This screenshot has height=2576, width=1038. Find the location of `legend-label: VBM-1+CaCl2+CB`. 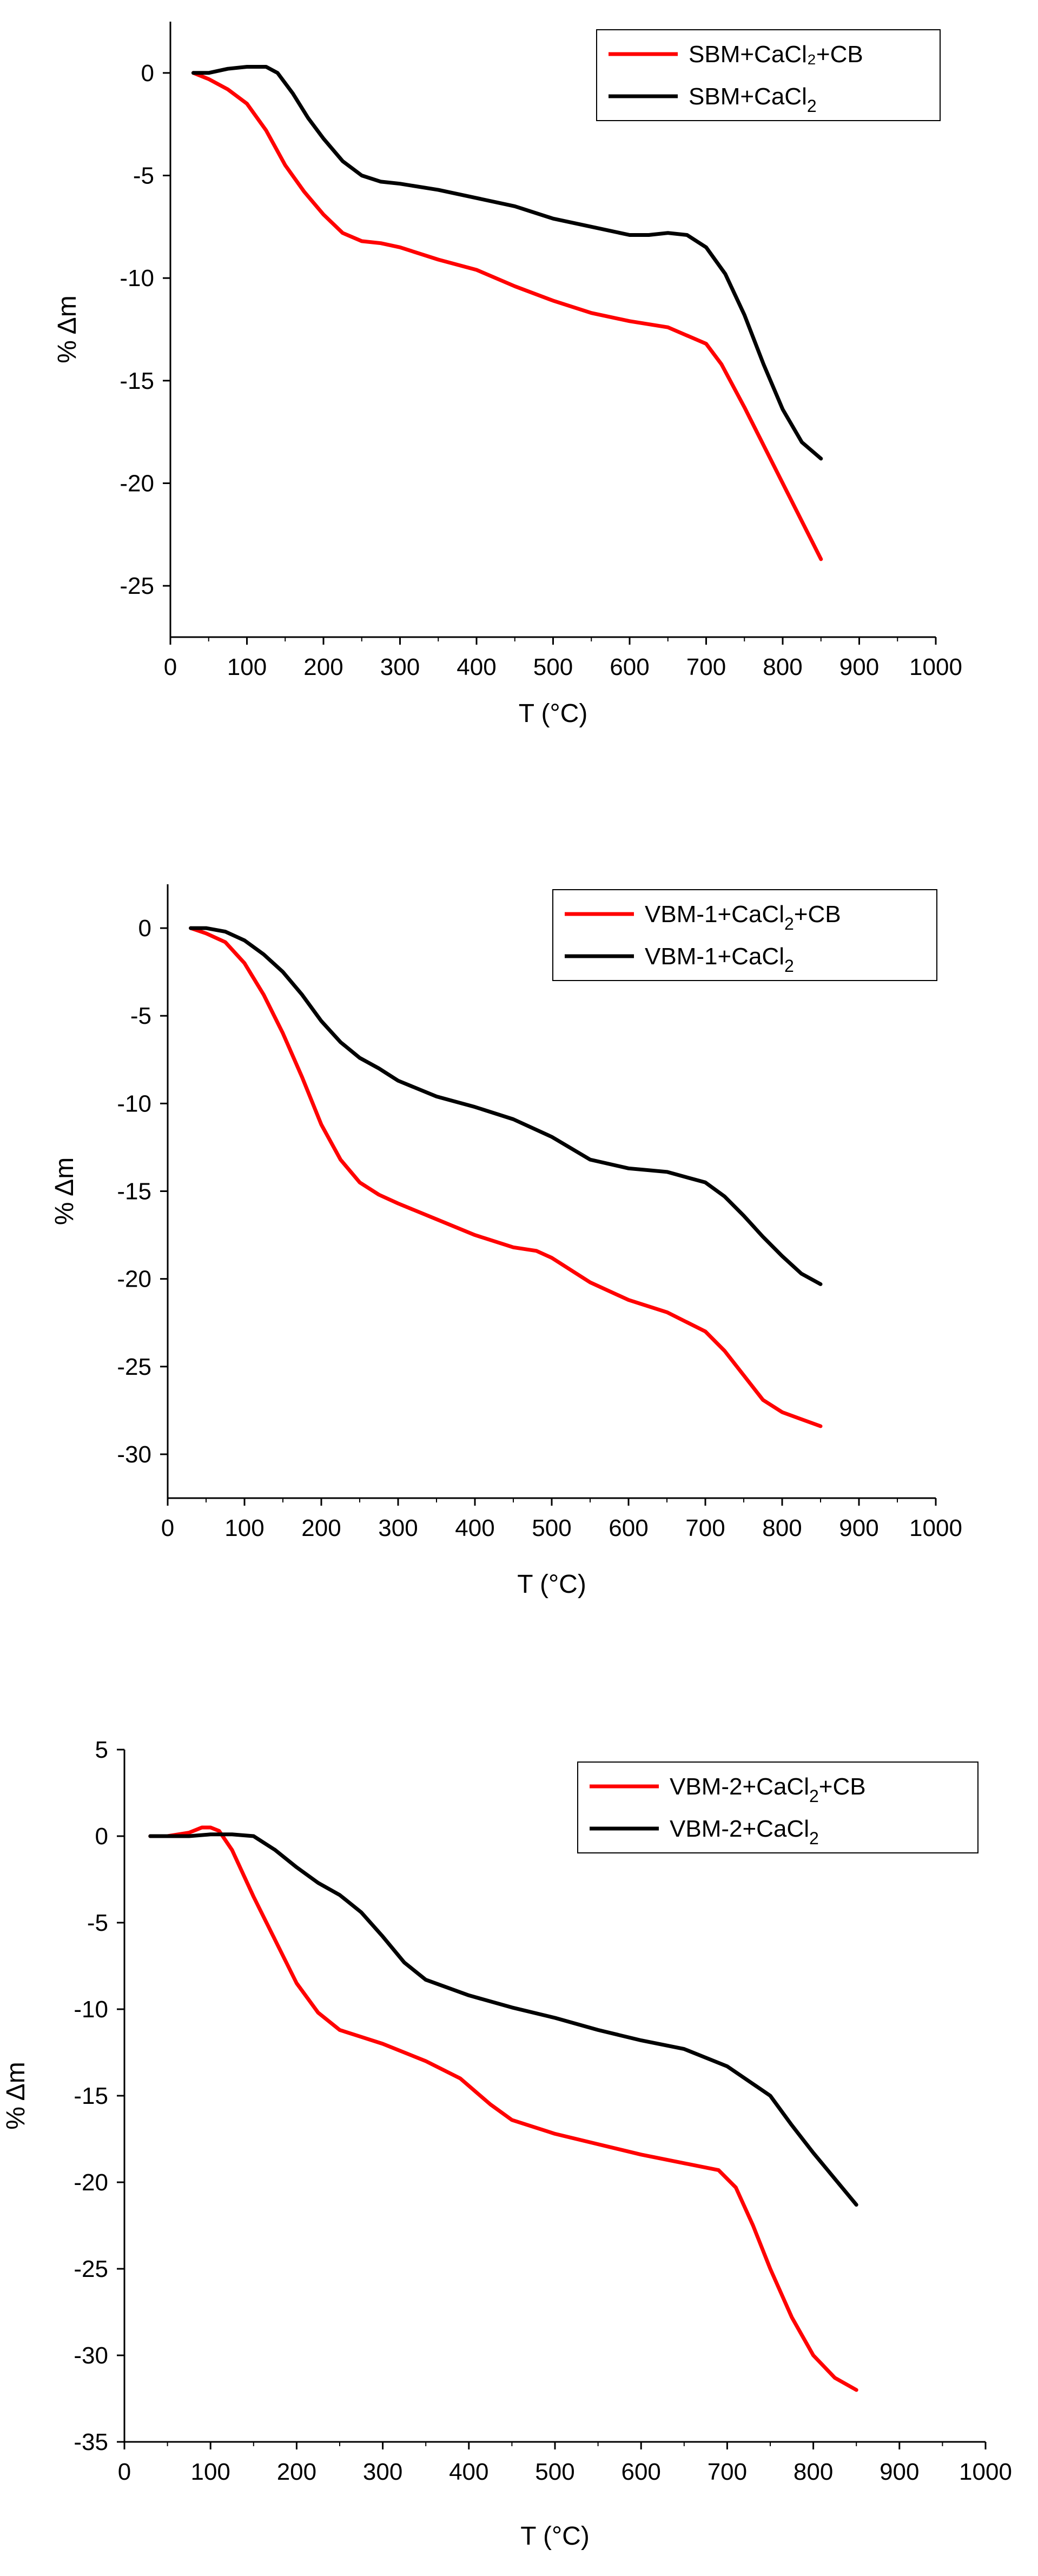

legend-label: VBM-1+CaCl2+CB is located at coordinates (743, 917).